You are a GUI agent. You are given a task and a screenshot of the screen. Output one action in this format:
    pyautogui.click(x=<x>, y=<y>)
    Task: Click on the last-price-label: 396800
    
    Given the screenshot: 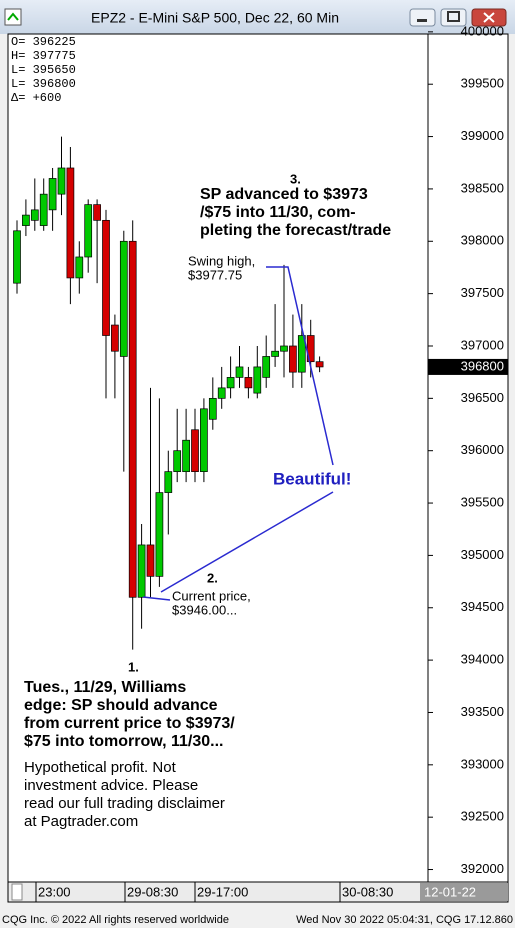 What is the action you would take?
    pyautogui.click(x=482, y=365)
    